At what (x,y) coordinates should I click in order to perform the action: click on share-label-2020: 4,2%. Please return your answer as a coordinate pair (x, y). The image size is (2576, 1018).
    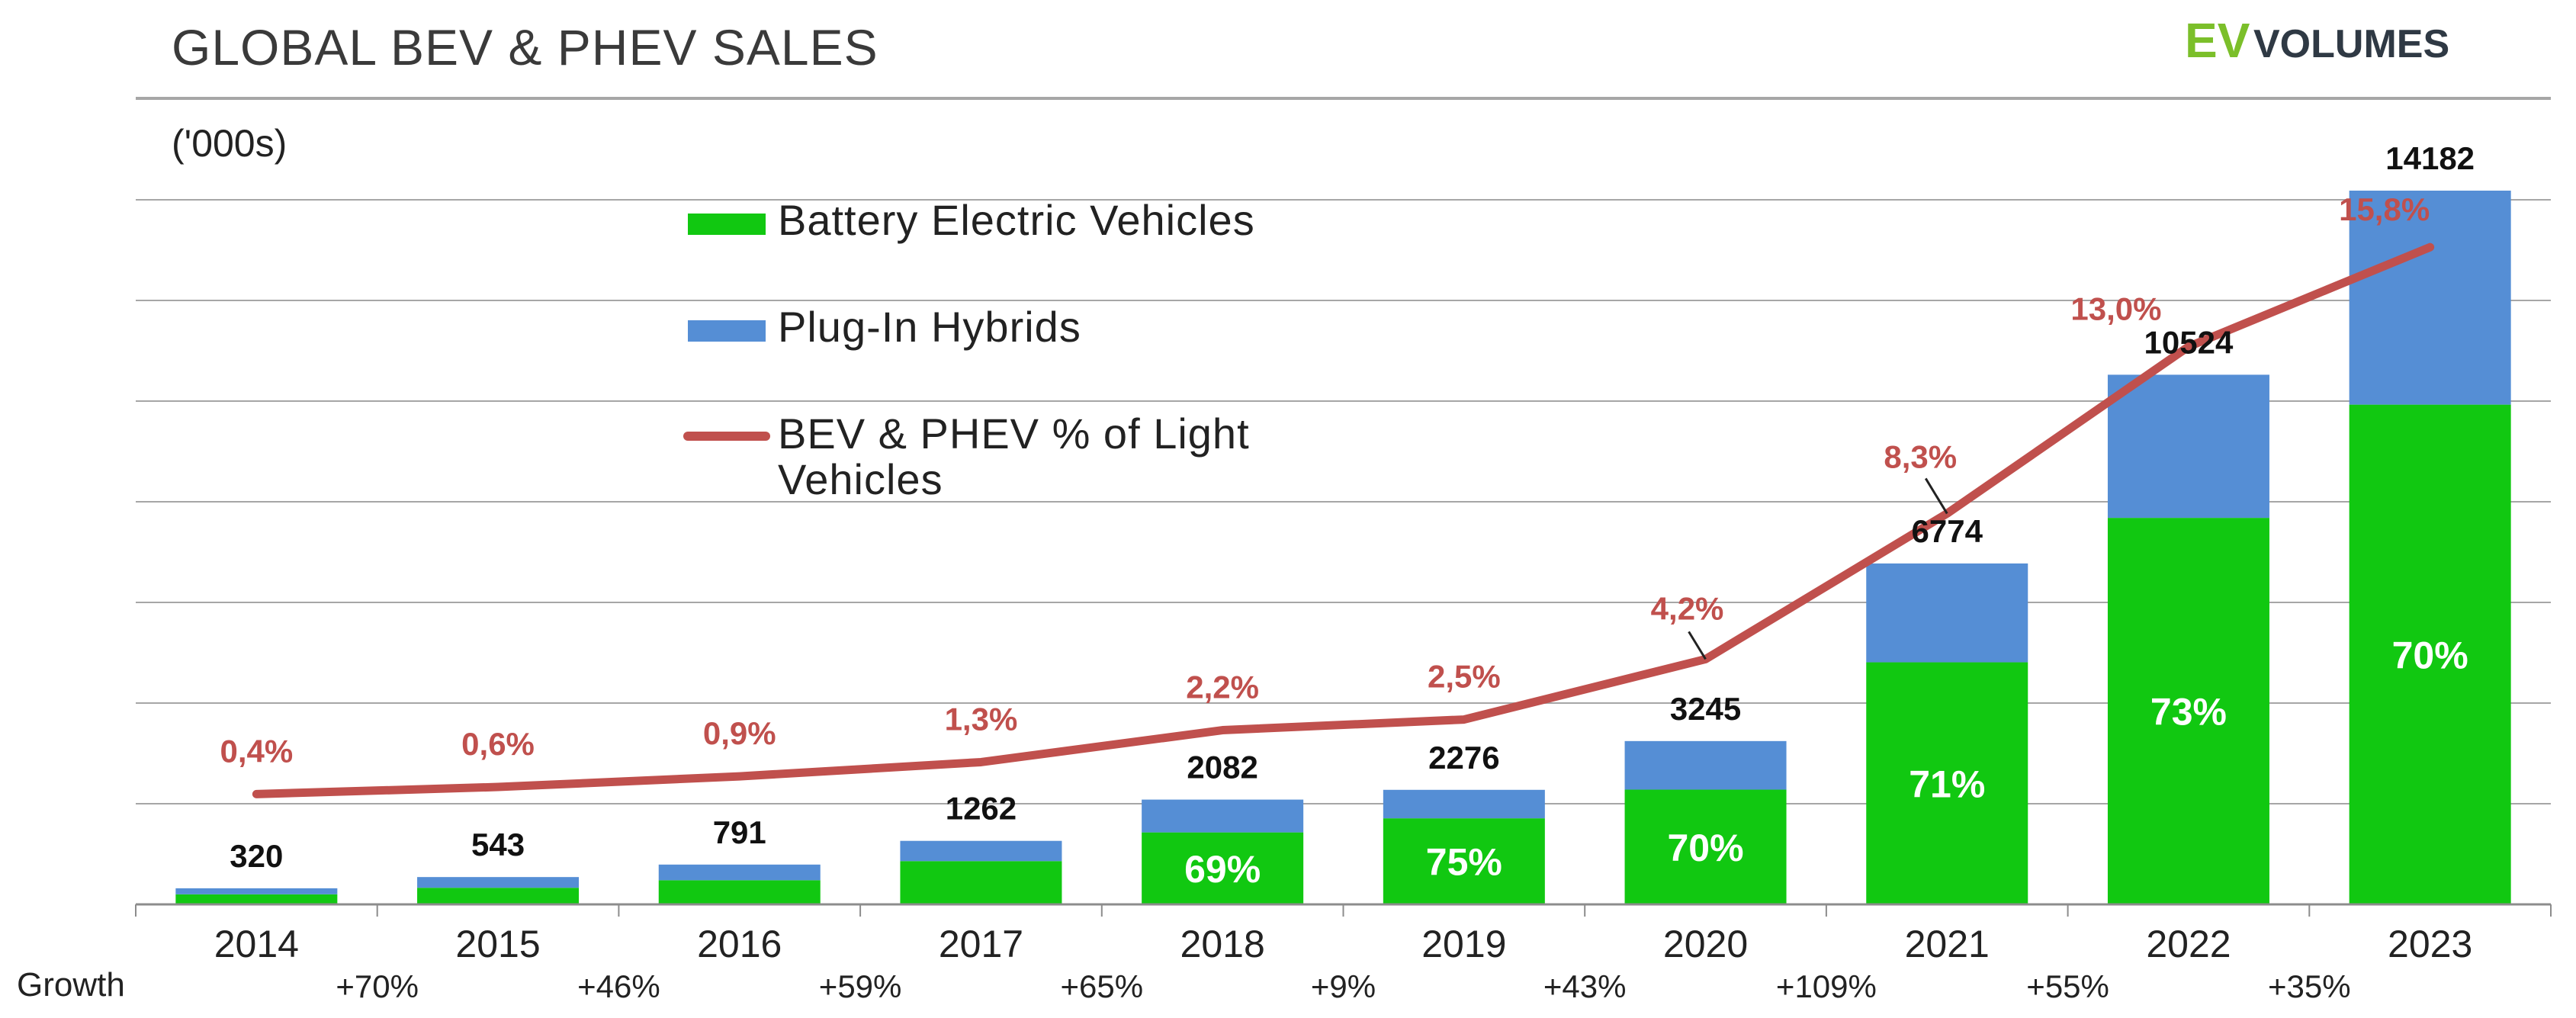
    Looking at the image, I should click on (1688, 608).